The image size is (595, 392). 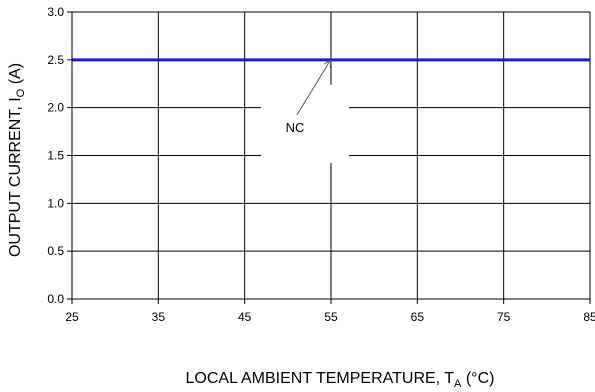 What do you see at coordinates (55, 251) in the screenshot?
I see `y-tick-label: 0.5` at bounding box center [55, 251].